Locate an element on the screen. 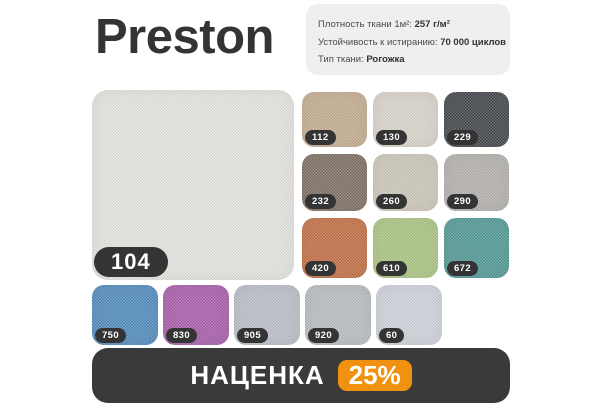 Image resolution: width=600 pixels, height=410 pixels. swatch-130: 130 is located at coordinates (405, 119).